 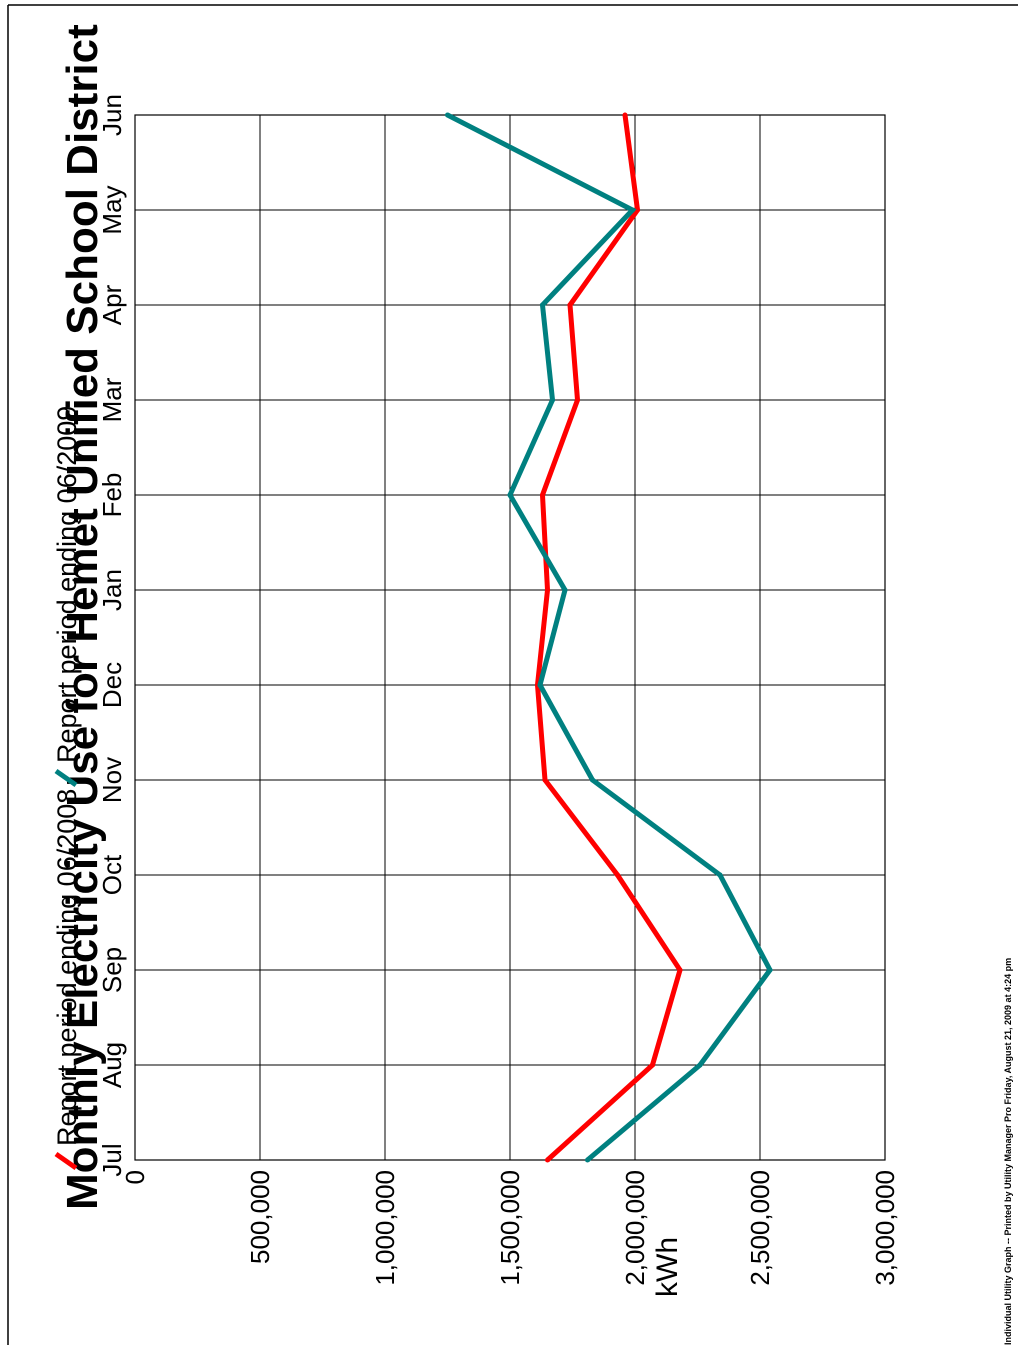 I want to click on x-tick-label: Jan, so click(x=112, y=590).